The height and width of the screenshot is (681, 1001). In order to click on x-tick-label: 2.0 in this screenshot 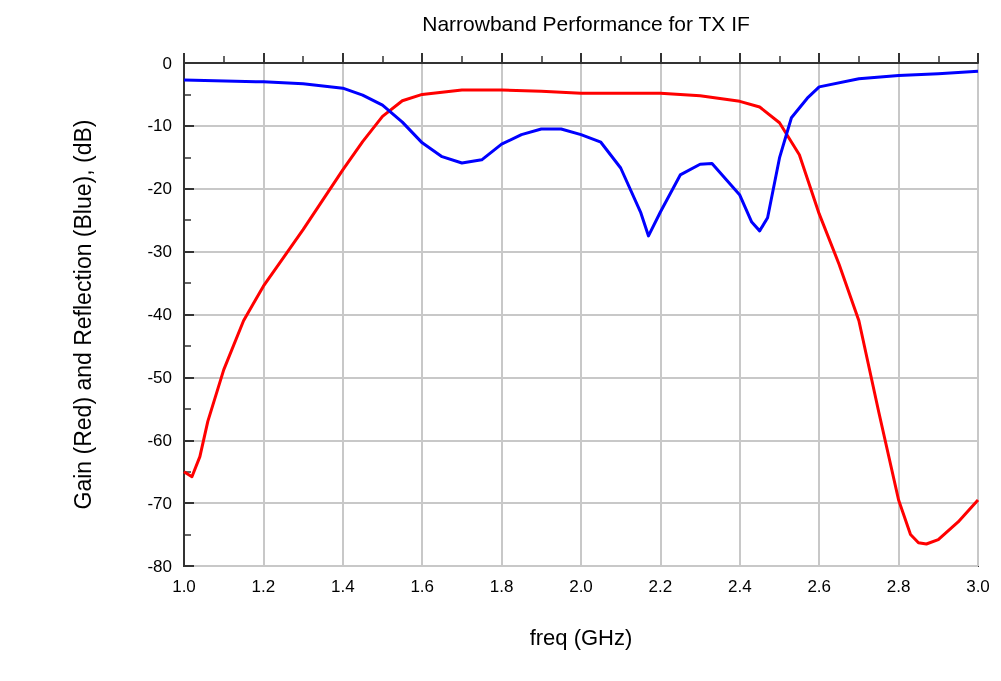, I will do `click(581, 586)`.